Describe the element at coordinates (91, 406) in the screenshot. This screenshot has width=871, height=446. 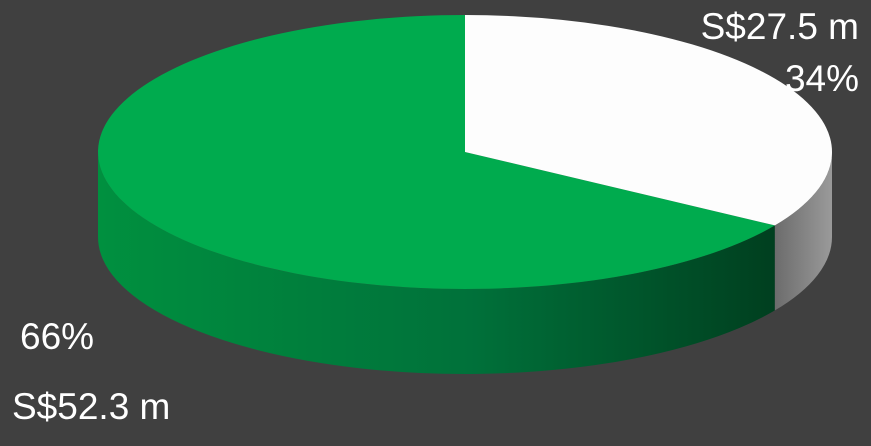
I see `slice-green-value-label: S$52.3 m` at that location.